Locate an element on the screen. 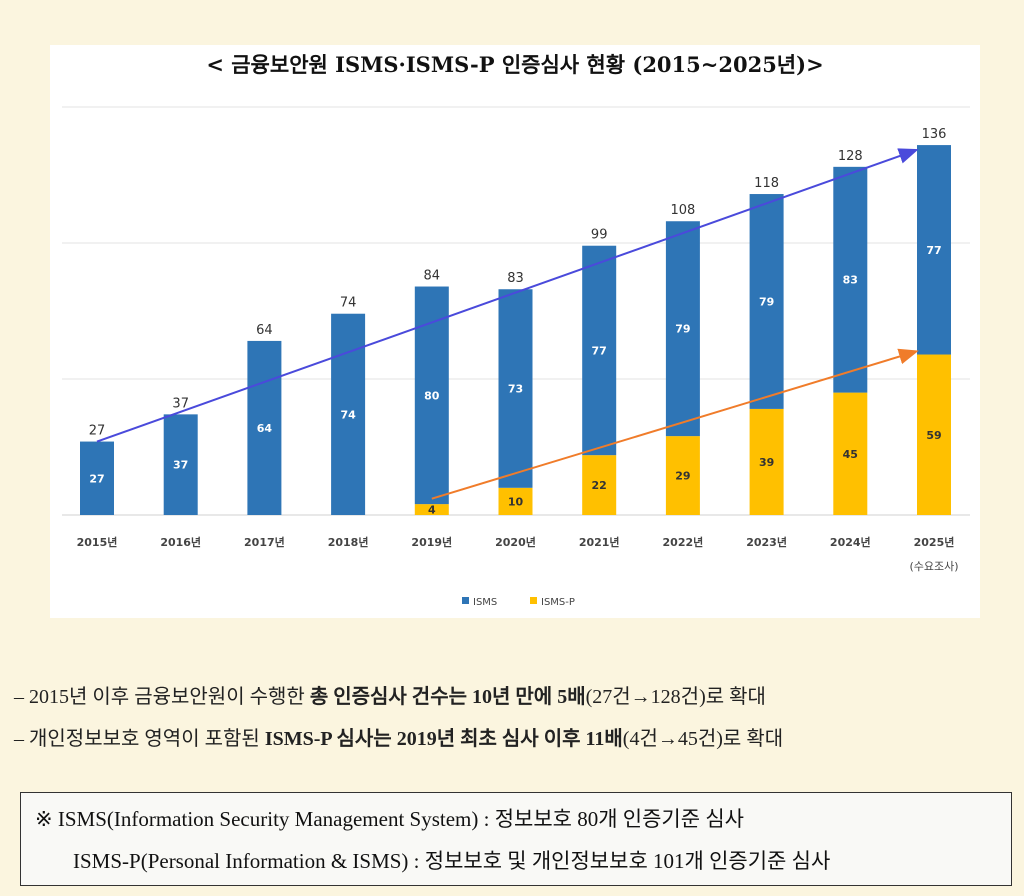 The height and width of the screenshot is (896, 1024). note-text: – 개인정보보호 영역이 포함된 is located at coordinates (139, 739).